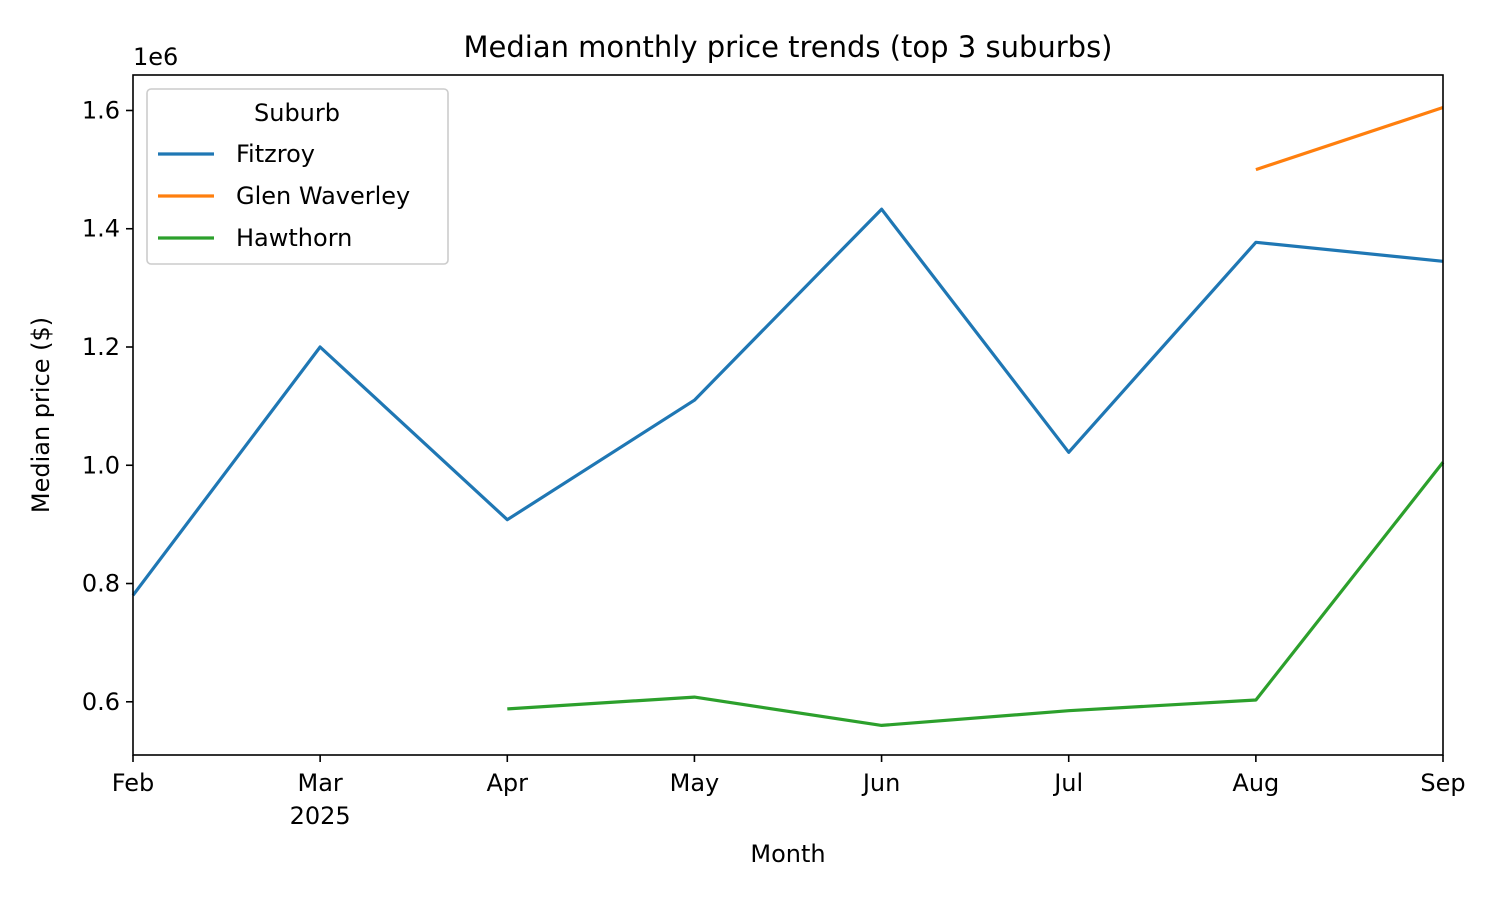 The width and height of the screenshot is (1500, 900). I want to click on x-tick-label: Mar, so click(320, 783).